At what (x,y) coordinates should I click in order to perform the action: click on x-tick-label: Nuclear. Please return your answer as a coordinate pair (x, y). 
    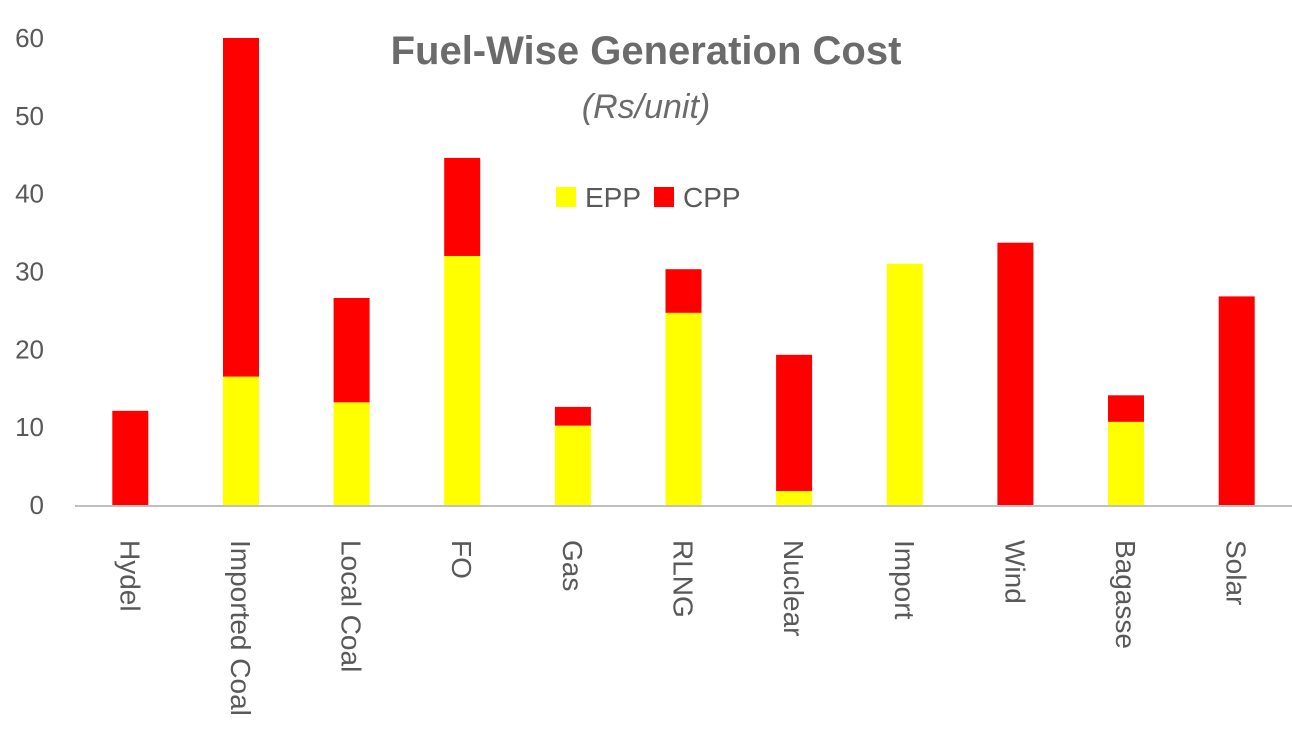
    Looking at the image, I should click on (793, 588).